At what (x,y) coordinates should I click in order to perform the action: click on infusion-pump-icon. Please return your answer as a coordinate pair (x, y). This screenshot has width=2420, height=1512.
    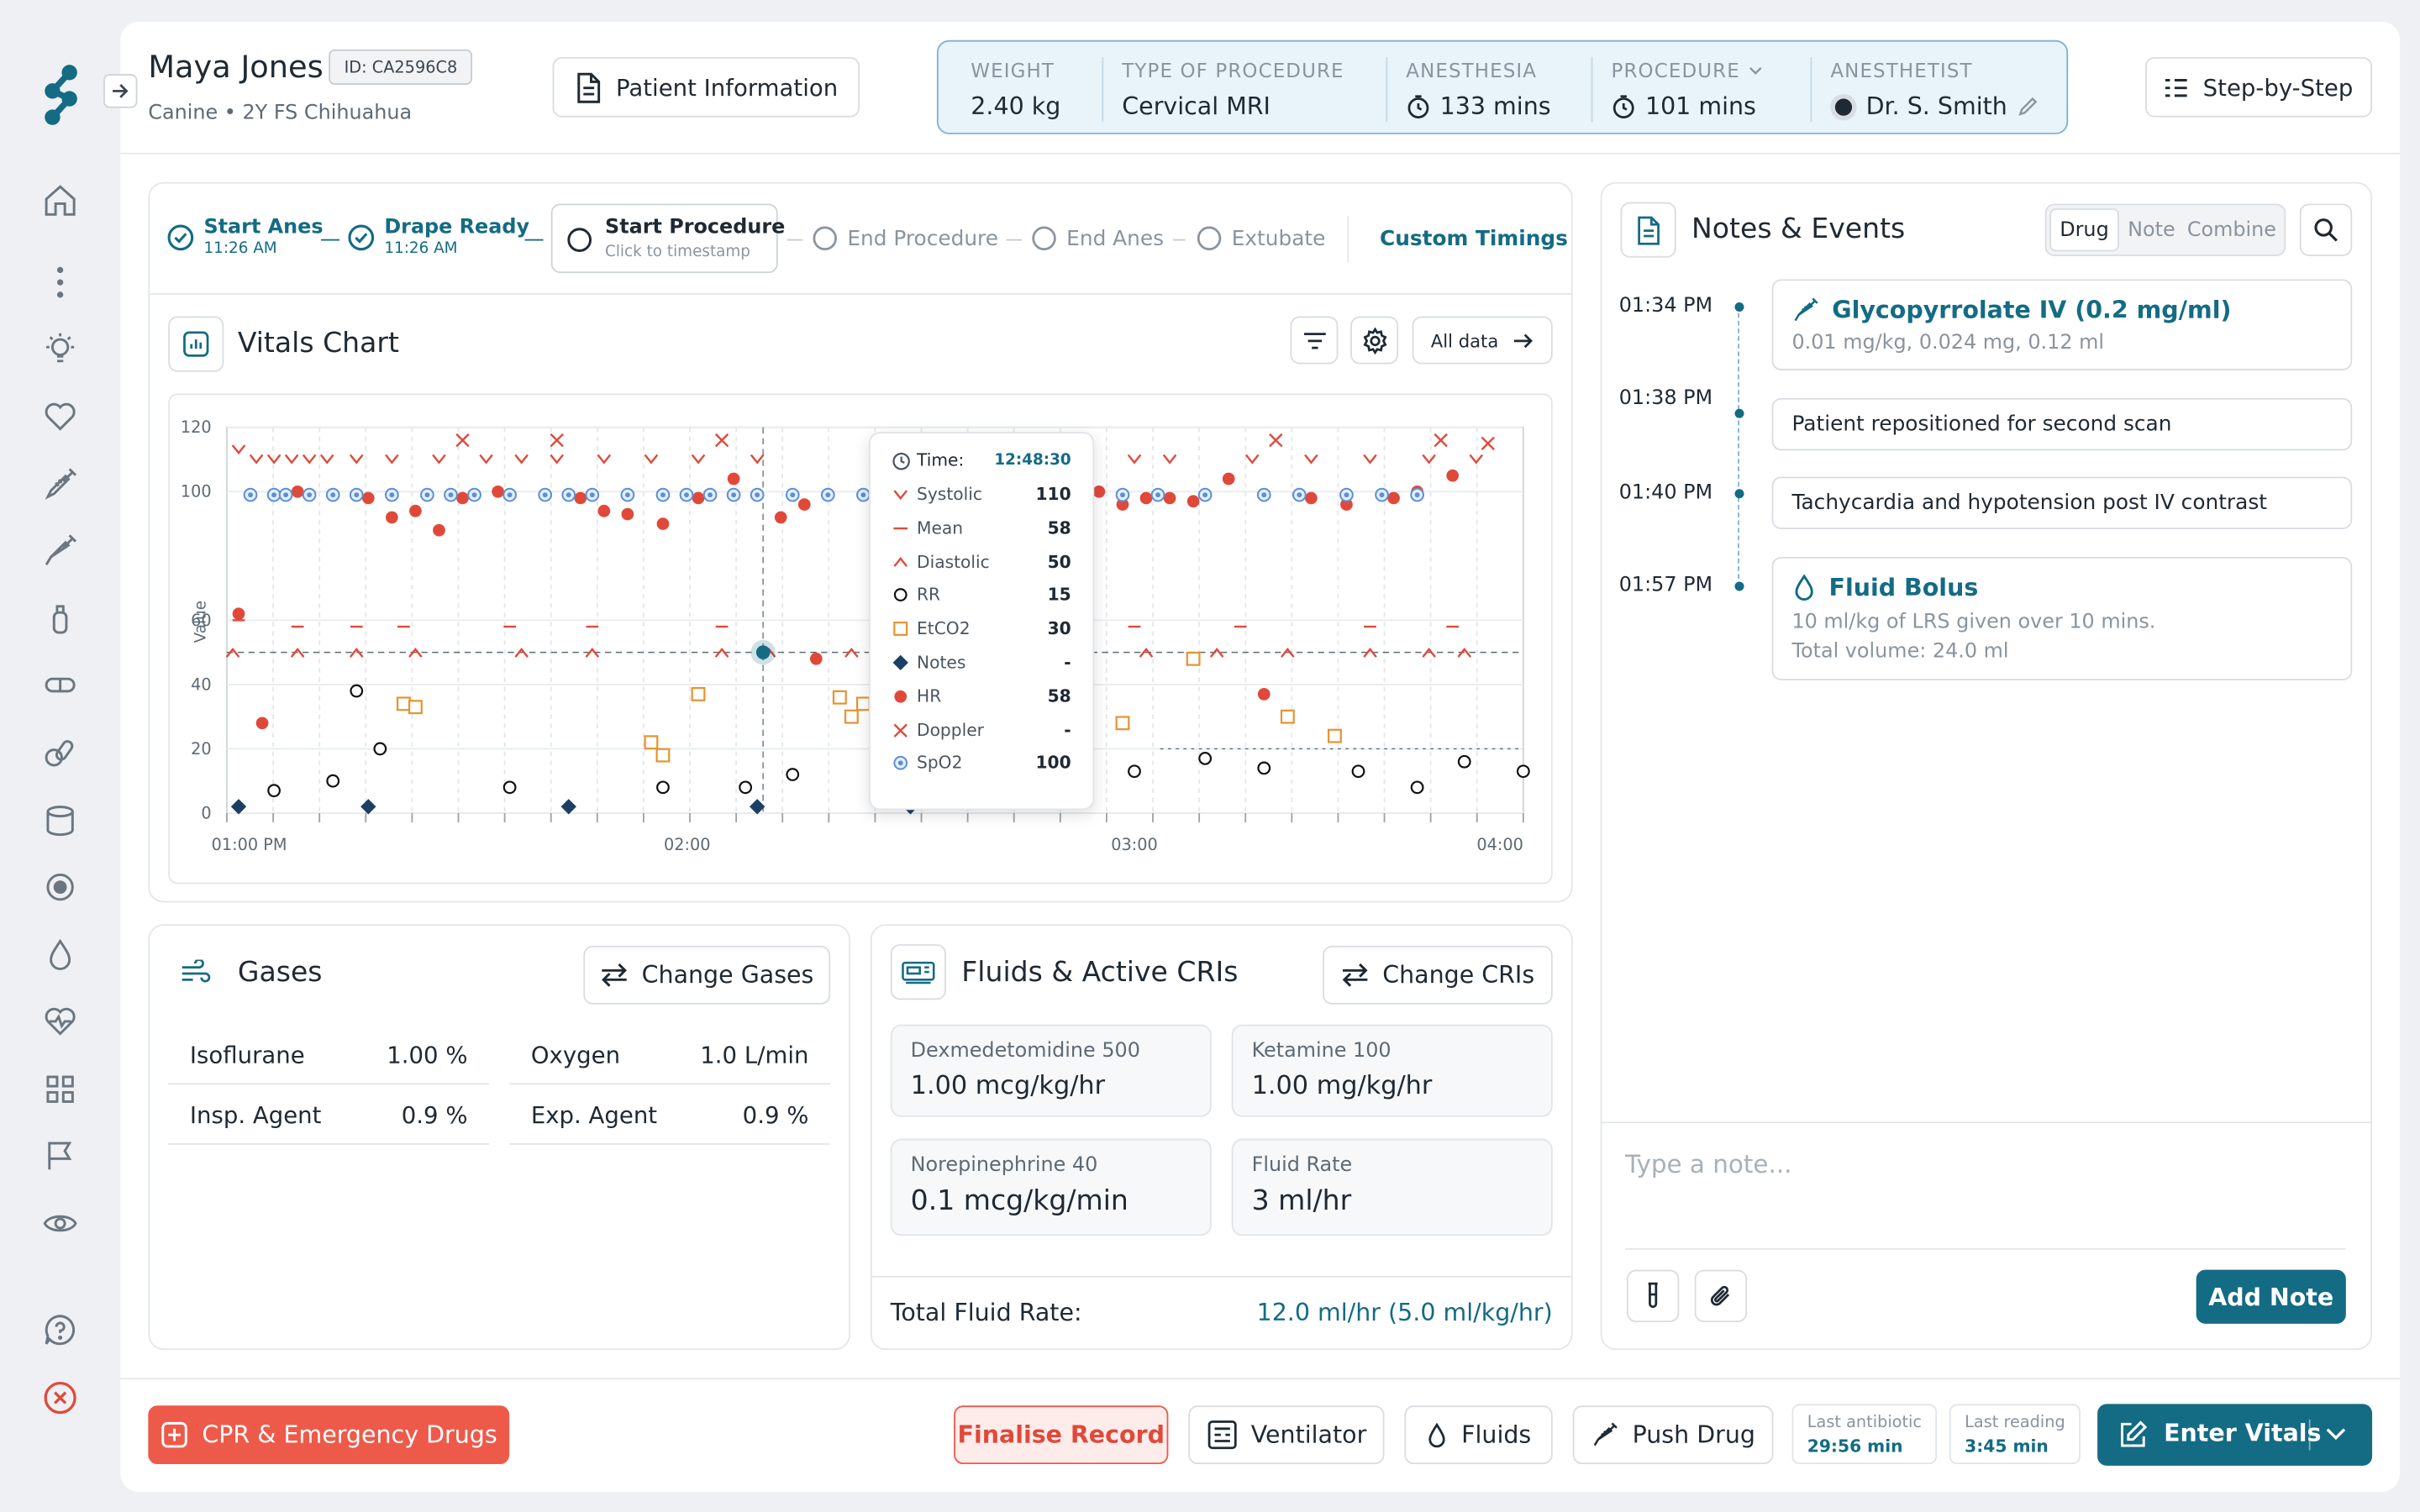
    Looking at the image, I should click on (918, 972).